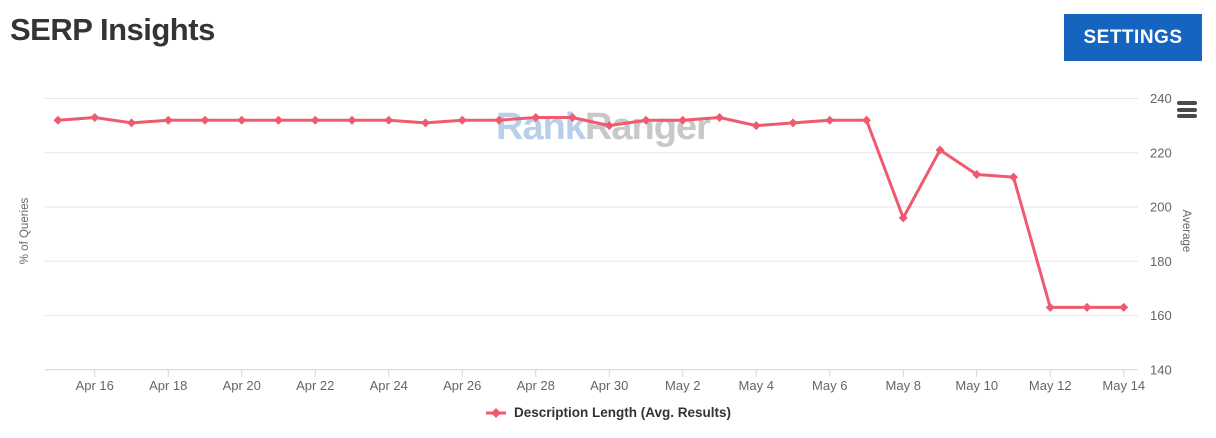  I want to click on legend-label: Description Length (Avg. Results), so click(622, 412).